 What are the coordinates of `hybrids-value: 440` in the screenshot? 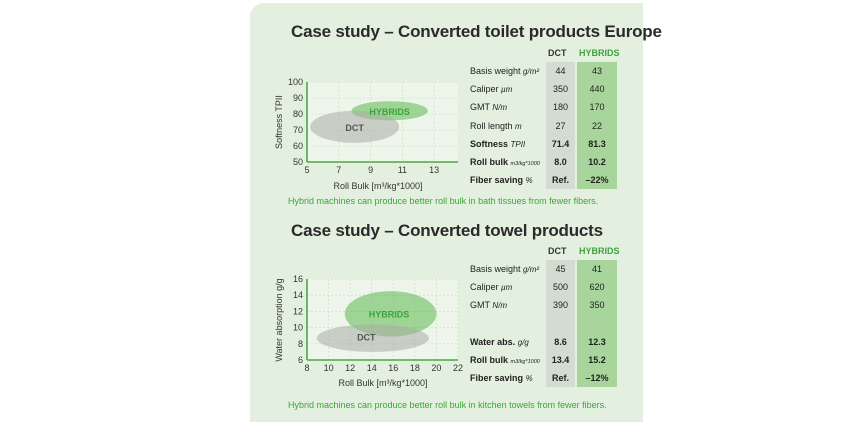 It's located at (597, 89).